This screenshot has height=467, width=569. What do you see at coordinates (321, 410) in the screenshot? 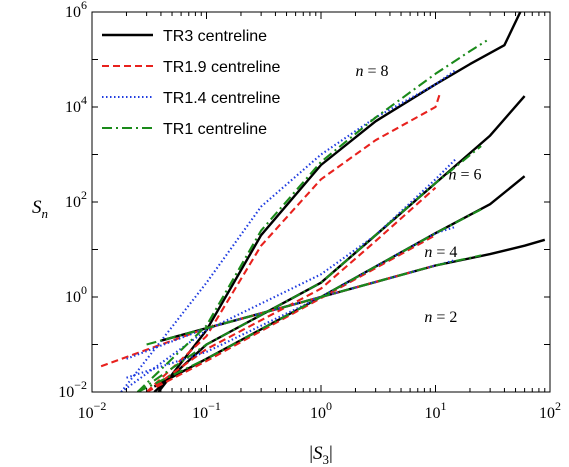
I see `x-tick-label: 10⁰` at bounding box center [321, 410].